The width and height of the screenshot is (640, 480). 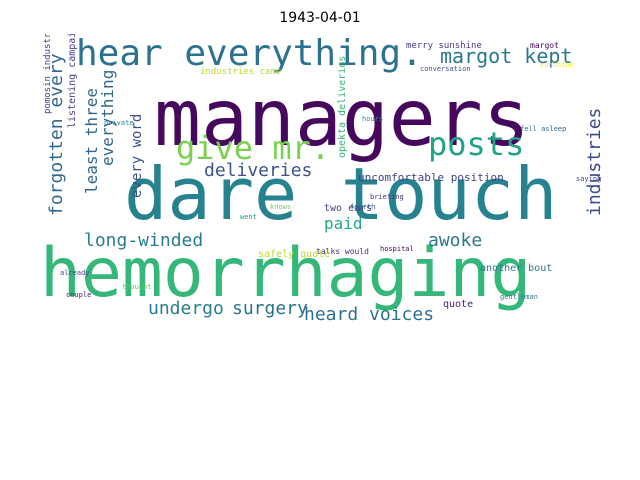 What do you see at coordinates (75, 273) in the screenshot?
I see `cloud-word-already: already` at bounding box center [75, 273].